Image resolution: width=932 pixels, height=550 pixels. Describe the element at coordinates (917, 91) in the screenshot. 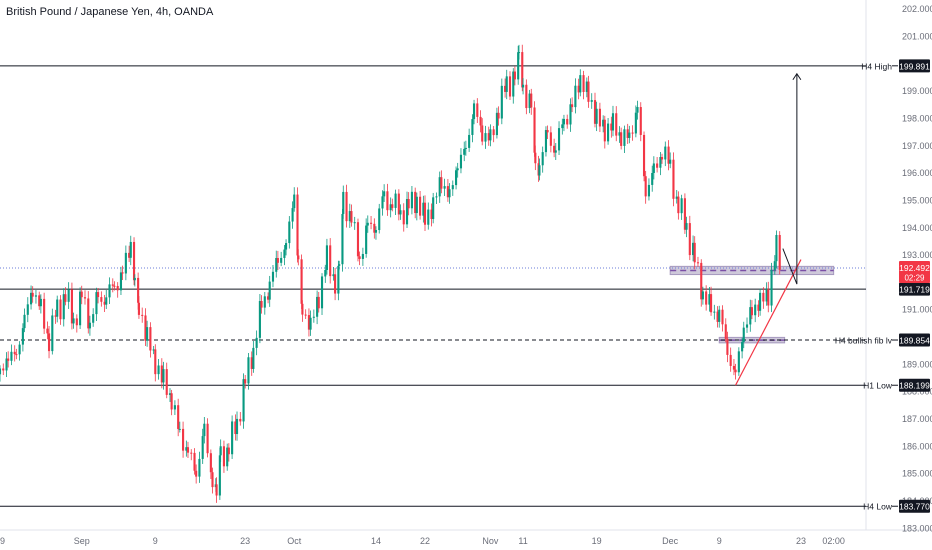

I see `y-tick-label: 199.000` at that location.